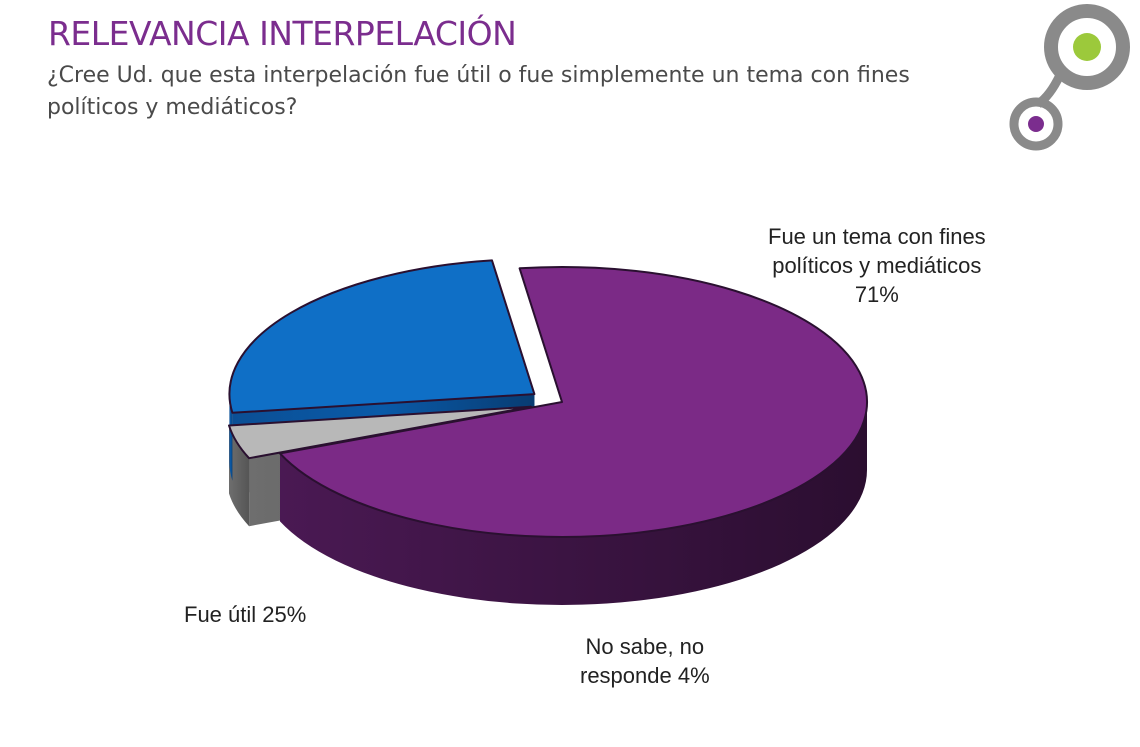 This screenshot has width=1140, height=747. Describe the element at coordinates (645, 661) in the screenshot. I see `slice-label-unknown: No sabe, no responde 4%` at that location.